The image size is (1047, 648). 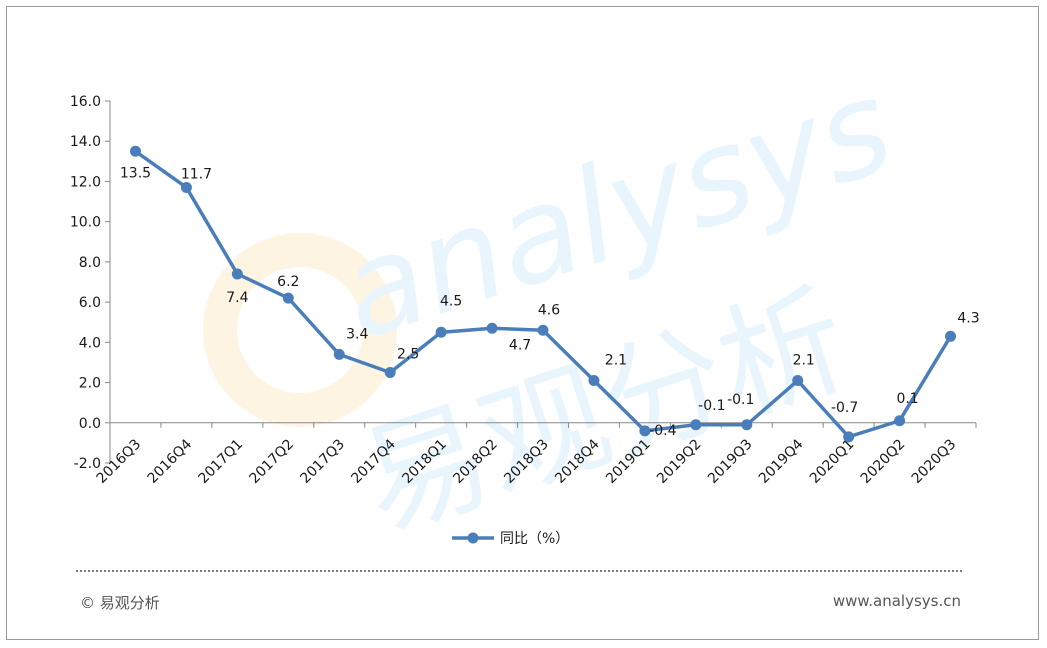 I want to click on y-tick-label: 8.0, so click(x=90, y=263).